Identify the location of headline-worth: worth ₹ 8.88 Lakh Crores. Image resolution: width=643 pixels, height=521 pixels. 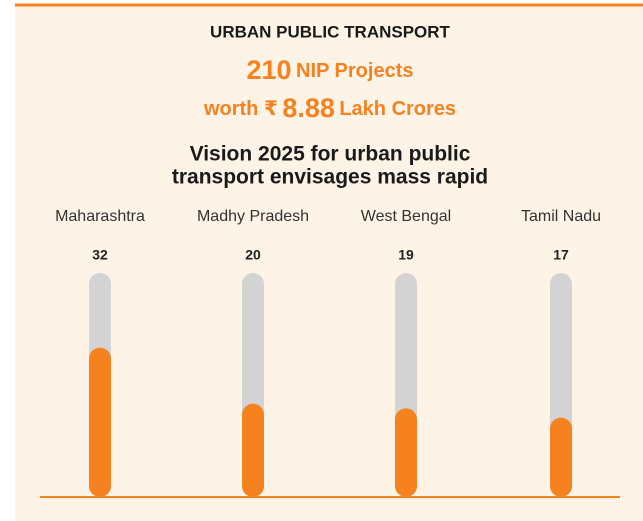
(329, 108).